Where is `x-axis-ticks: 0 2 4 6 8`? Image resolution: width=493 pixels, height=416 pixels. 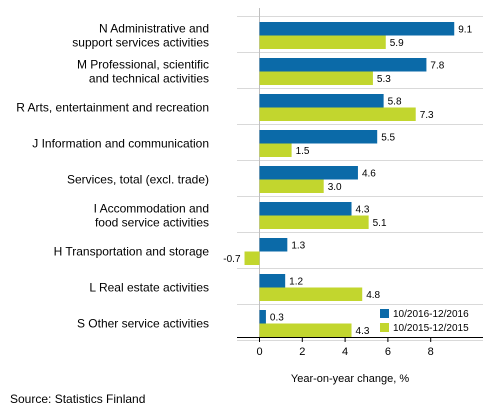 x-axis-ticks: 0 2 4 6 8 is located at coordinates (345, 347).